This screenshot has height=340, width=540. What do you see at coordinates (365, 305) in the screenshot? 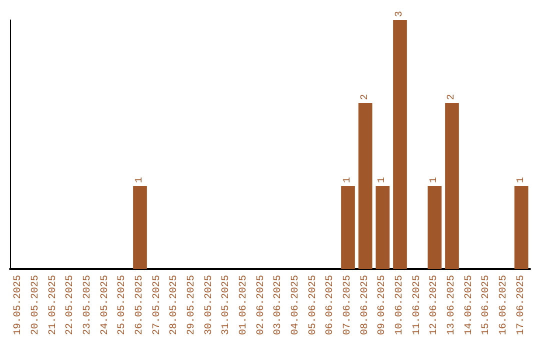
I see `x-tick-label: 08.06.2025` at bounding box center [365, 305].